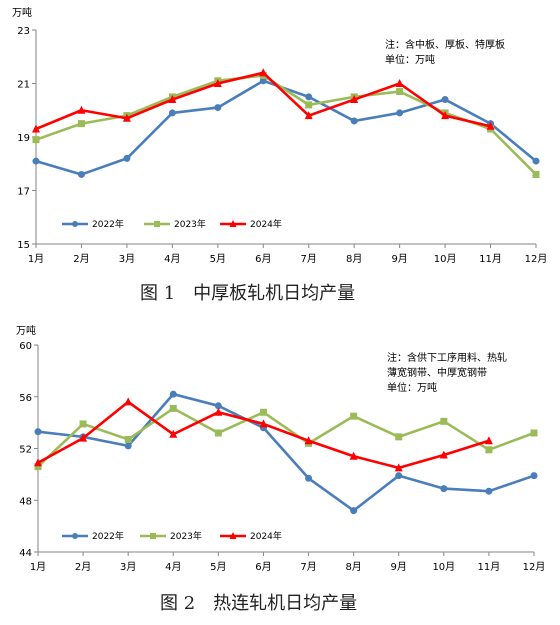 The width and height of the screenshot is (560, 625). What do you see at coordinates (25, 553) in the screenshot?
I see `y-tick-label: 44` at bounding box center [25, 553].